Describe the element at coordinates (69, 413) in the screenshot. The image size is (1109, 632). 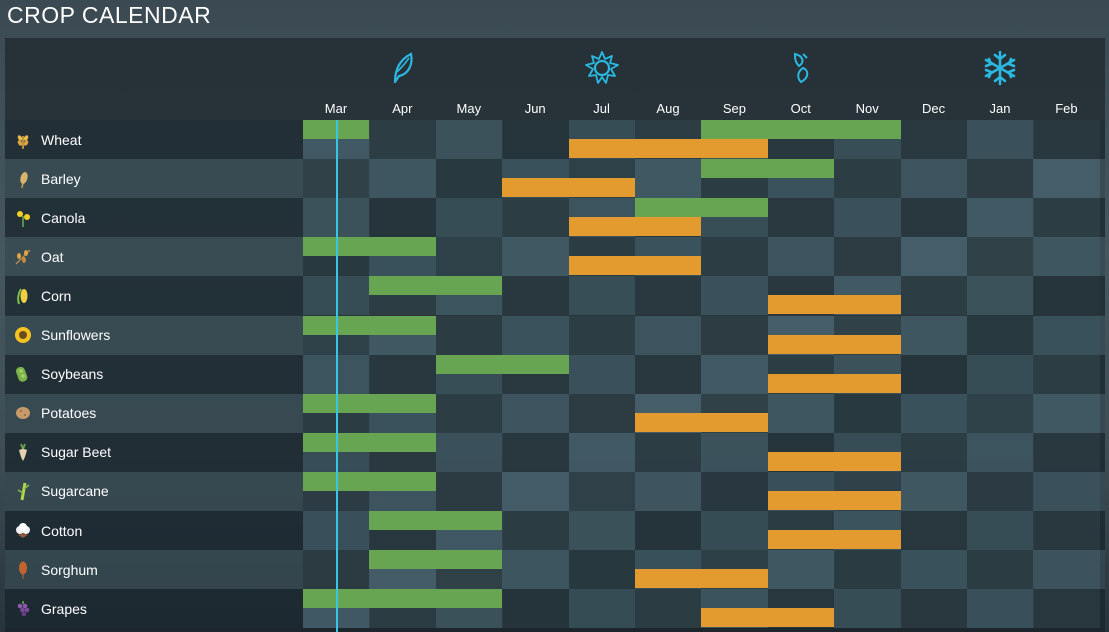
I see `crop-name: Potatoes` at that location.